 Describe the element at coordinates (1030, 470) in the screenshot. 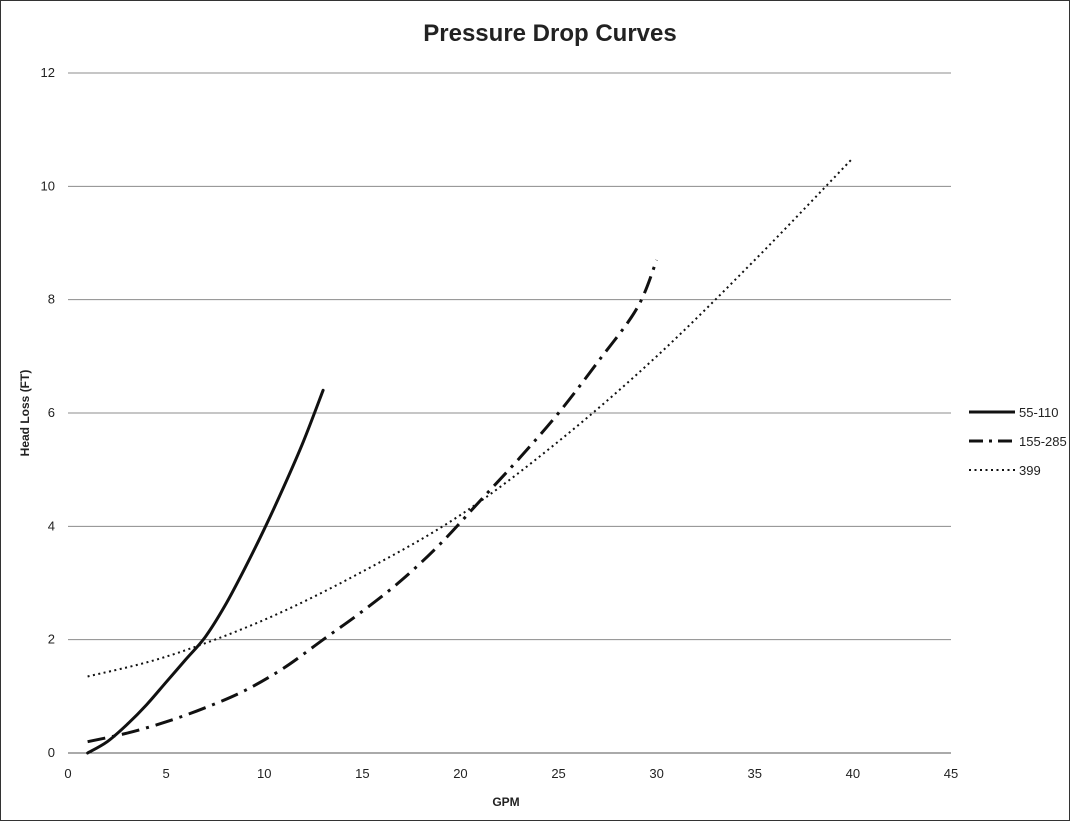

I see `legend-label-399: 399` at that location.